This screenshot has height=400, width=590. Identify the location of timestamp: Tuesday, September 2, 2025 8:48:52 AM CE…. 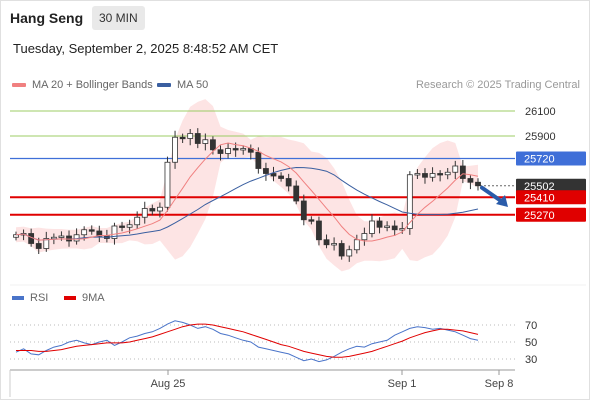
(146, 48).